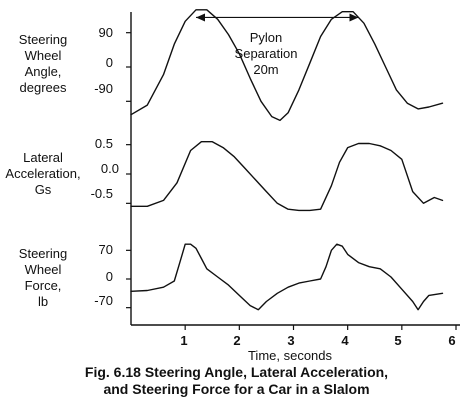 This screenshot has height=410, width=473. Describe the element at coordinates (398, 340) in the screenshot. I see `x-tick-label: 5` at that location.